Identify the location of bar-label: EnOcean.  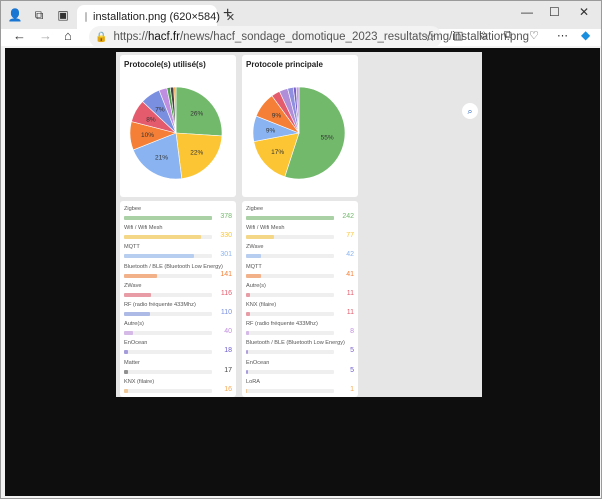
(258, 362).